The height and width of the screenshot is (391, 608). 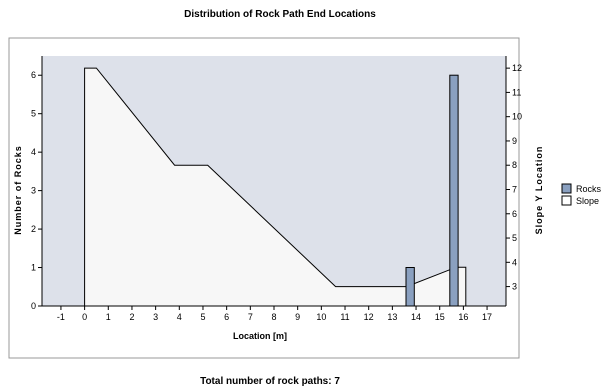 What do you see at coordinates (270, 381) in the screenshot?
I see `footer-total-paths: Total number of rock paths: 7` at bounding box center [270, 381].